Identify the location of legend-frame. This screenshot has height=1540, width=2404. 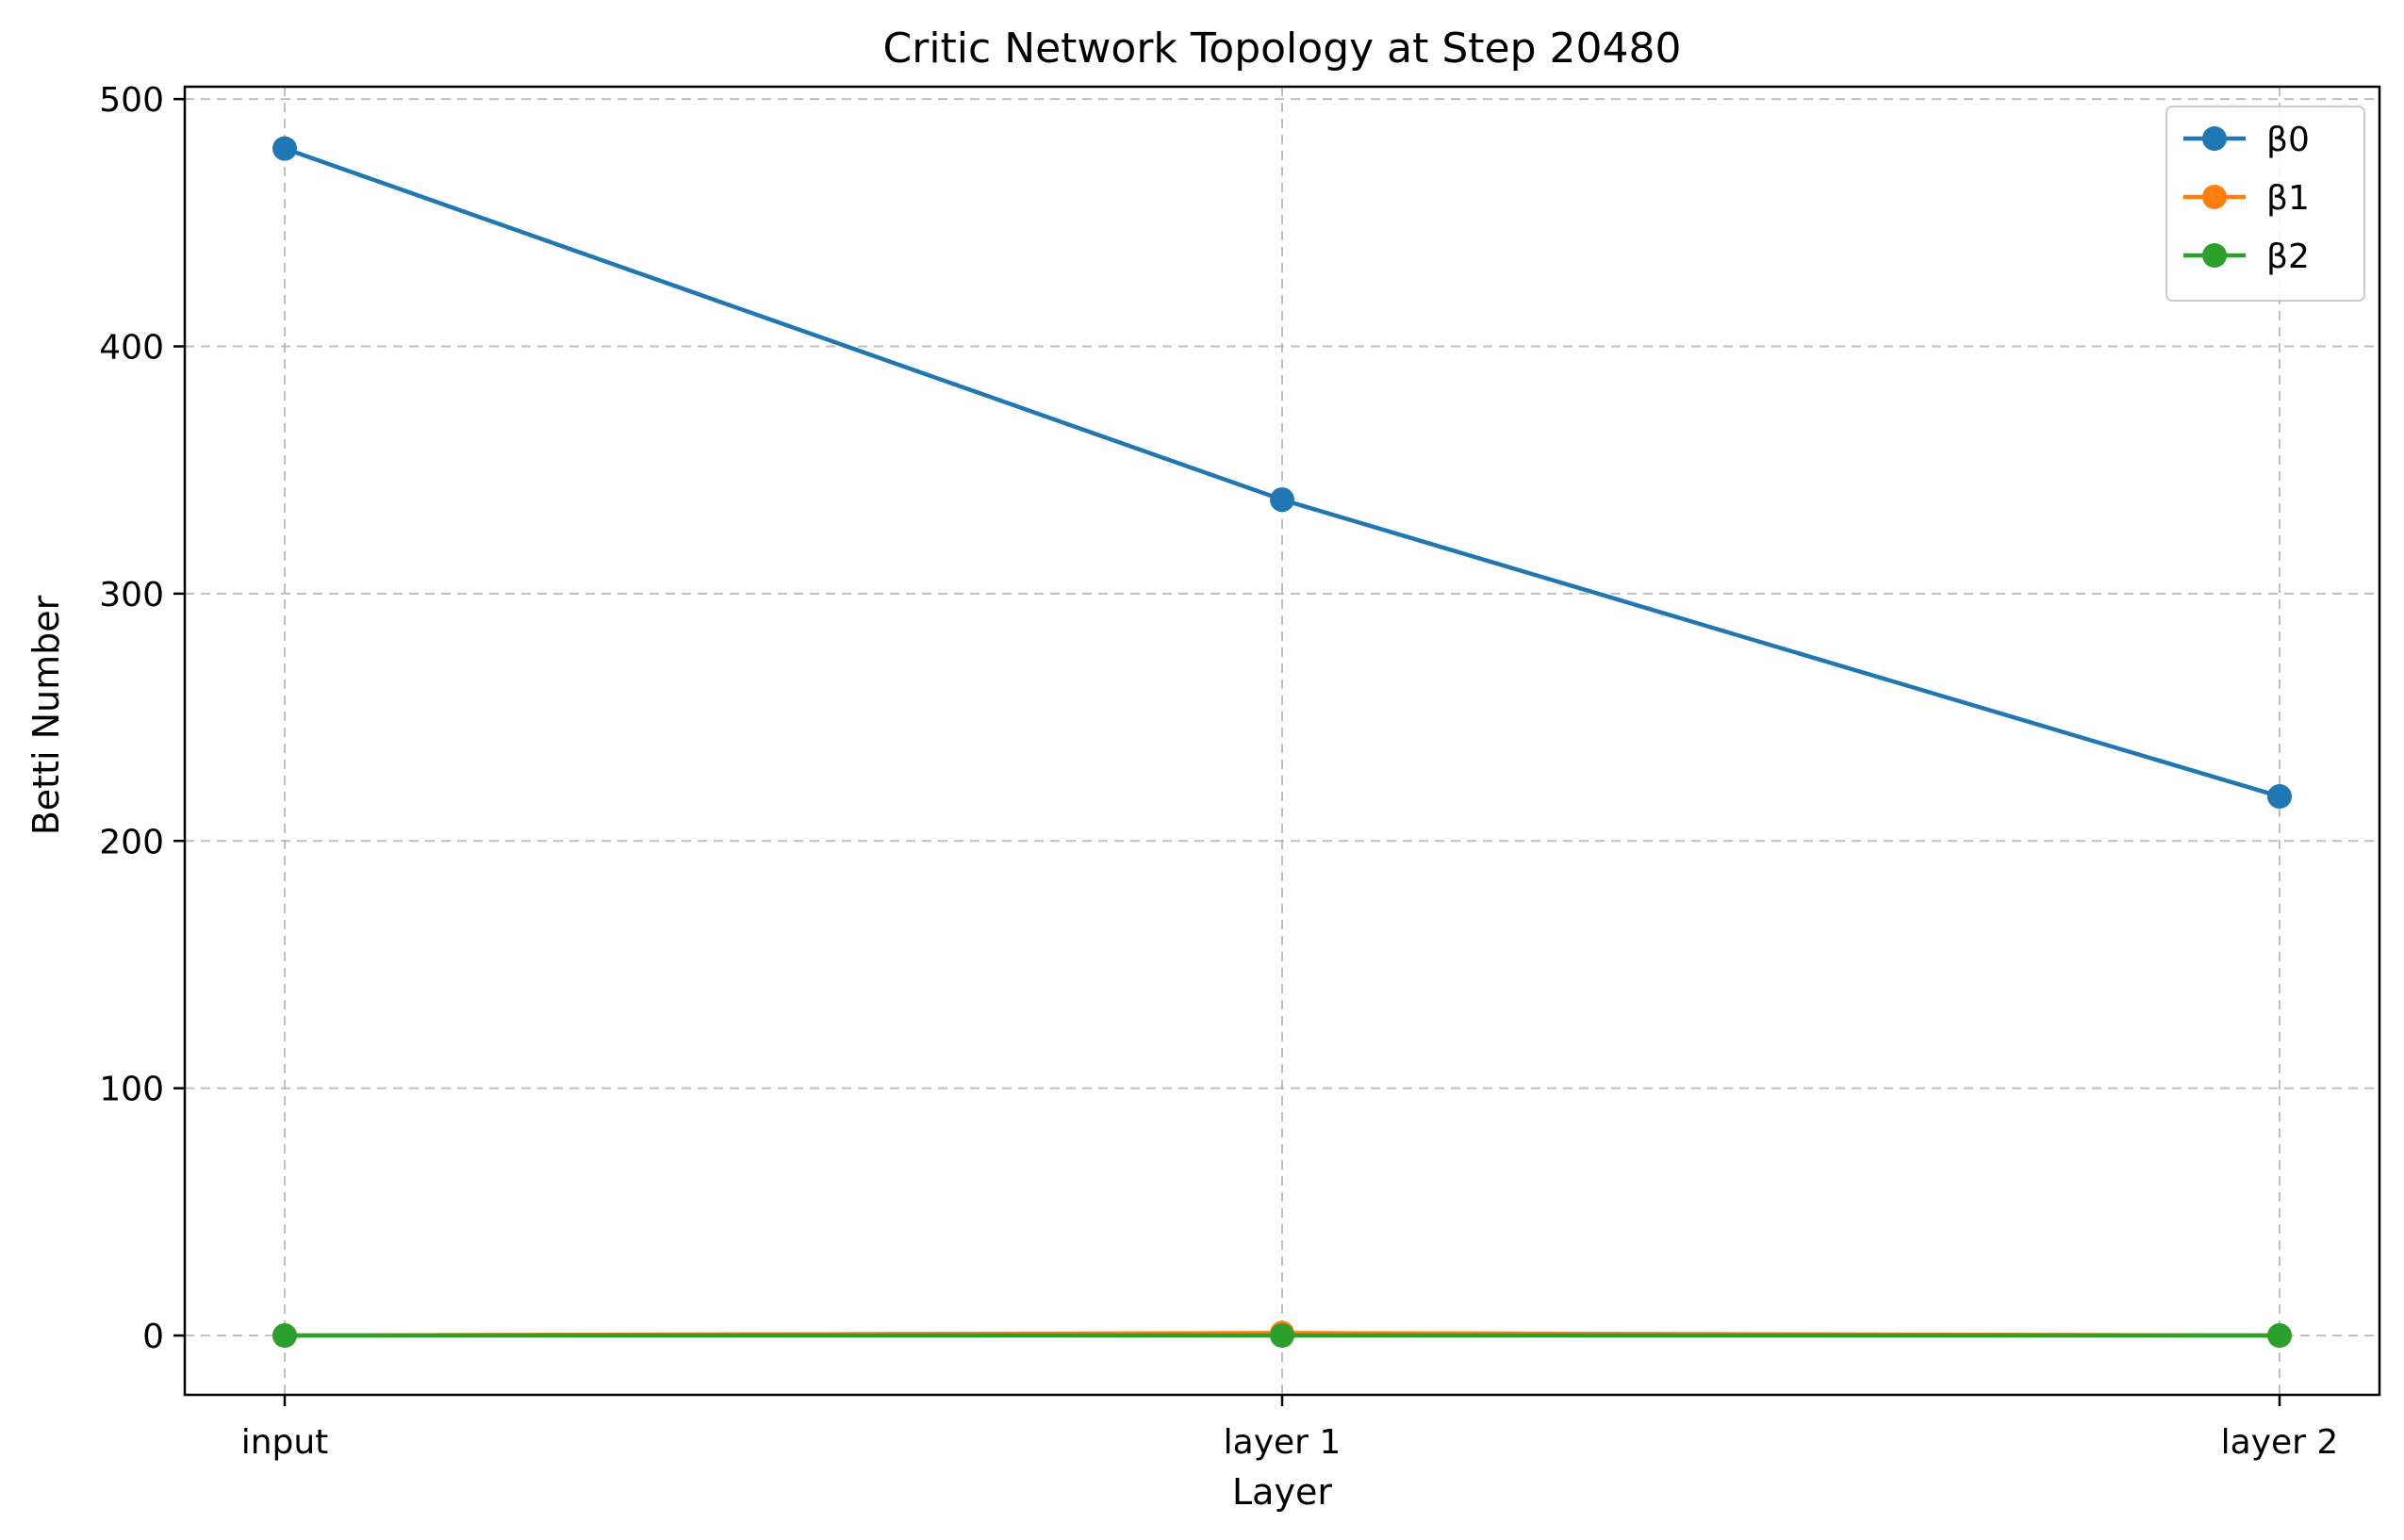
(2265, 204).